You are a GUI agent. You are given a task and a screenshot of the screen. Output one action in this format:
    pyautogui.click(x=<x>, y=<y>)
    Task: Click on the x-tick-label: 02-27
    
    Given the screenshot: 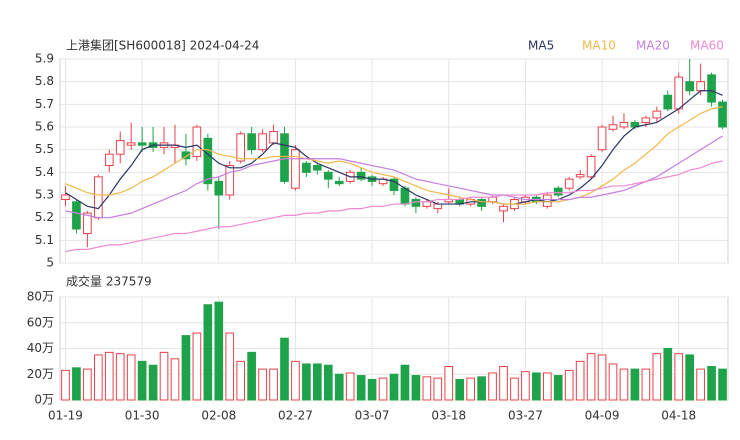 What is the action you would take?
    pyautogui.click(x=295, y=416)
    